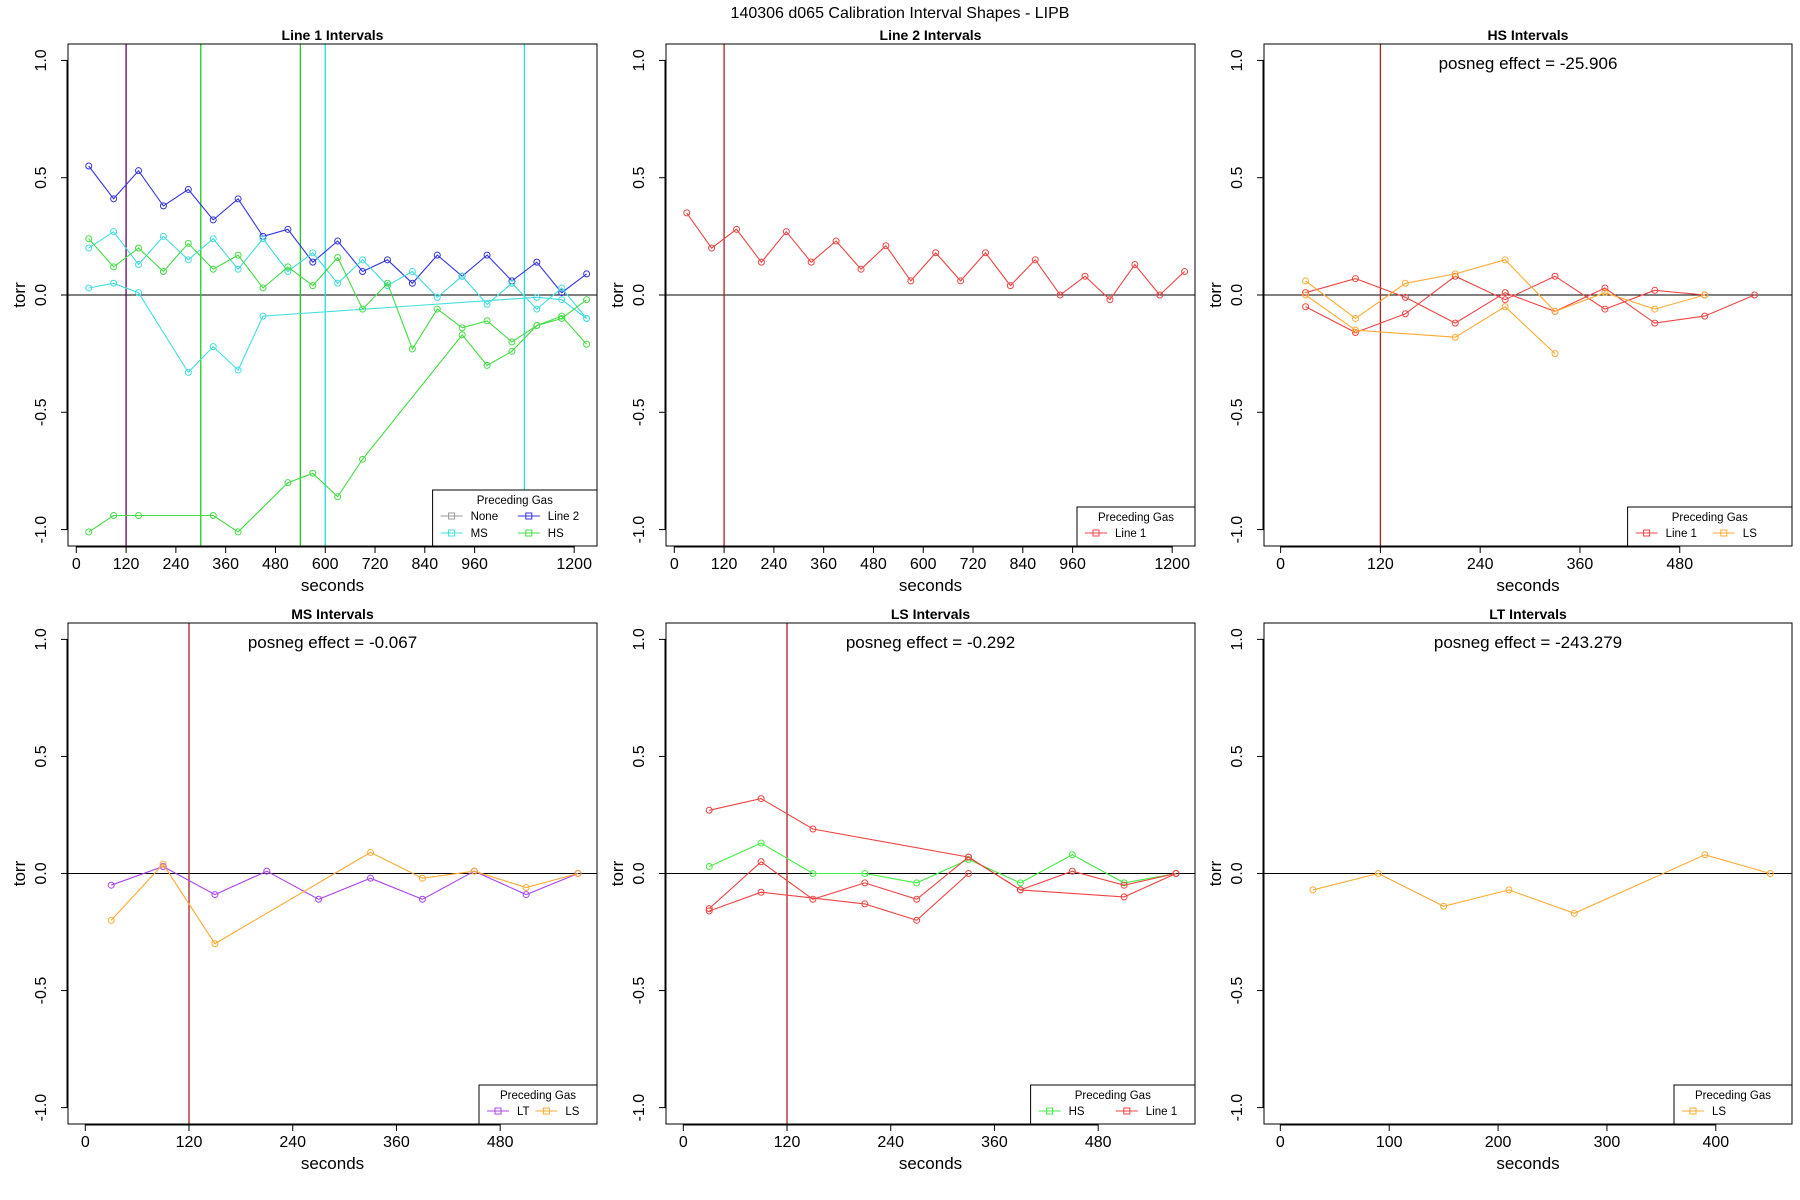  I want to click on y-tick-label: 0.0, so click(41, 295).